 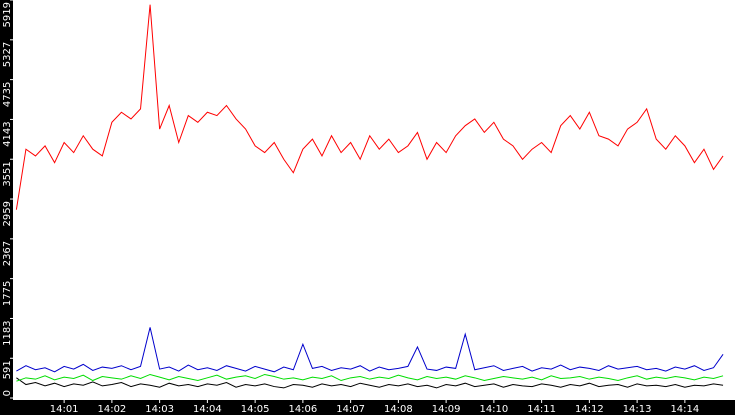 I want to click on x-tick-label: 14:12, so click(x=589, y=409).